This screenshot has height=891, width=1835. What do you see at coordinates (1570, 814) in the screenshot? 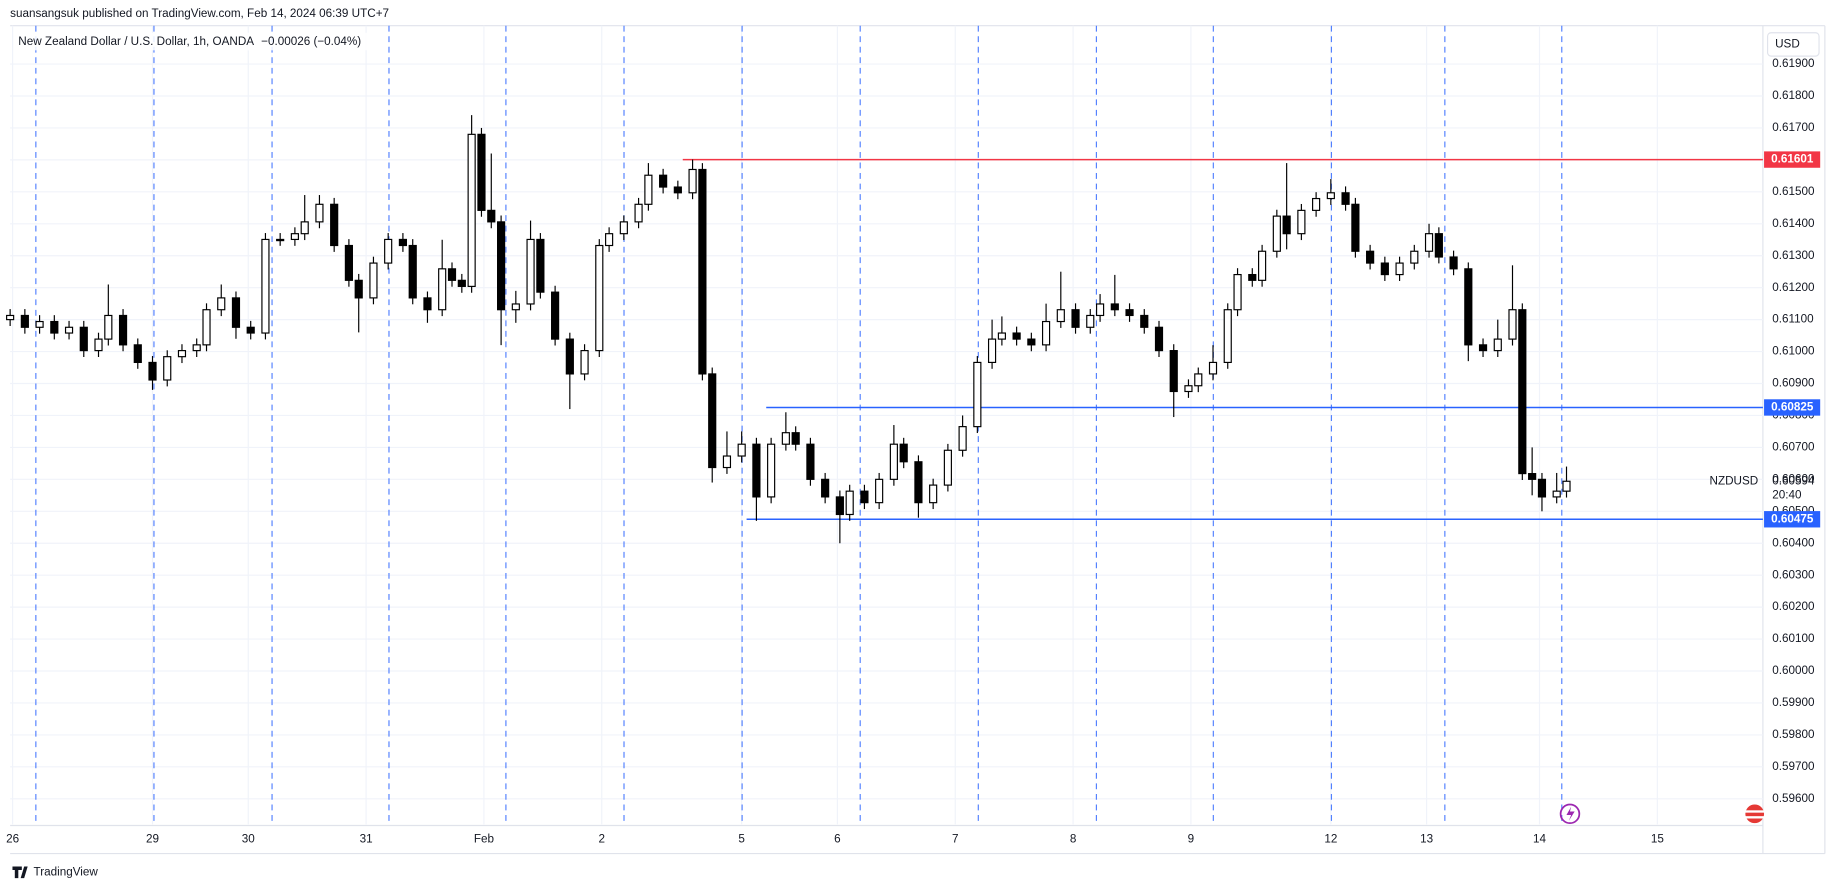
I see `event-icon` at bounding box center [1570, 814].